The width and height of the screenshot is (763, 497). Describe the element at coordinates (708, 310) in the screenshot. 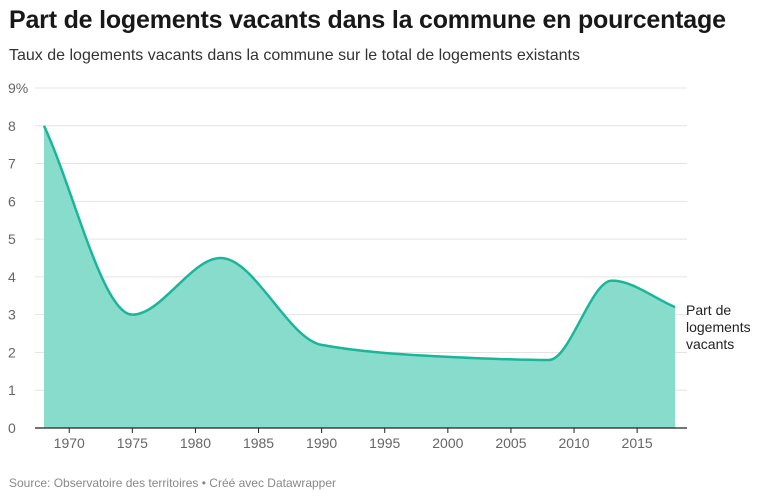

I see `series-label-line: Part de` at that location.